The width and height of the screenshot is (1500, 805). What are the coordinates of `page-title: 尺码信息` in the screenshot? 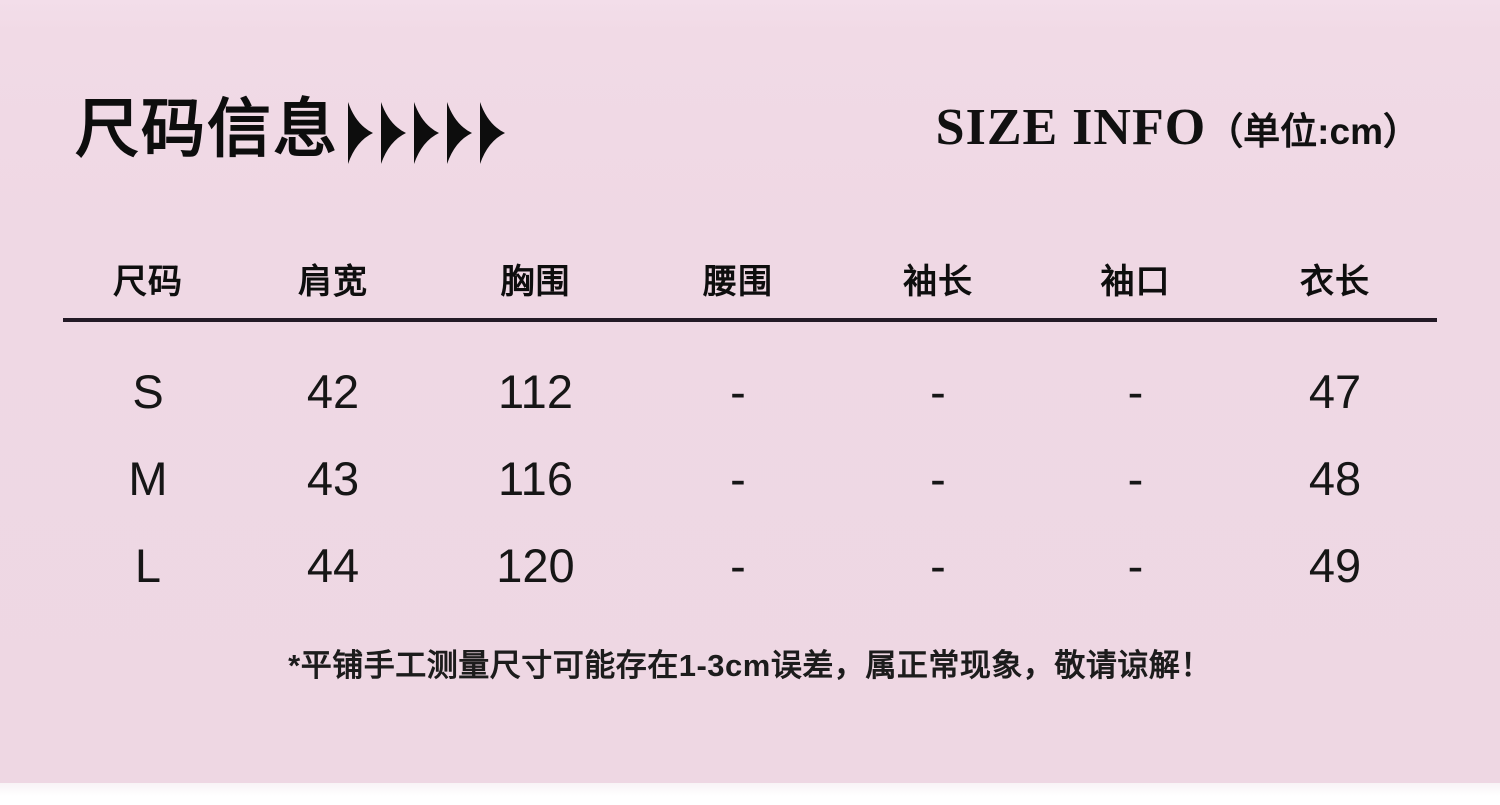 It's located at (207, 129).